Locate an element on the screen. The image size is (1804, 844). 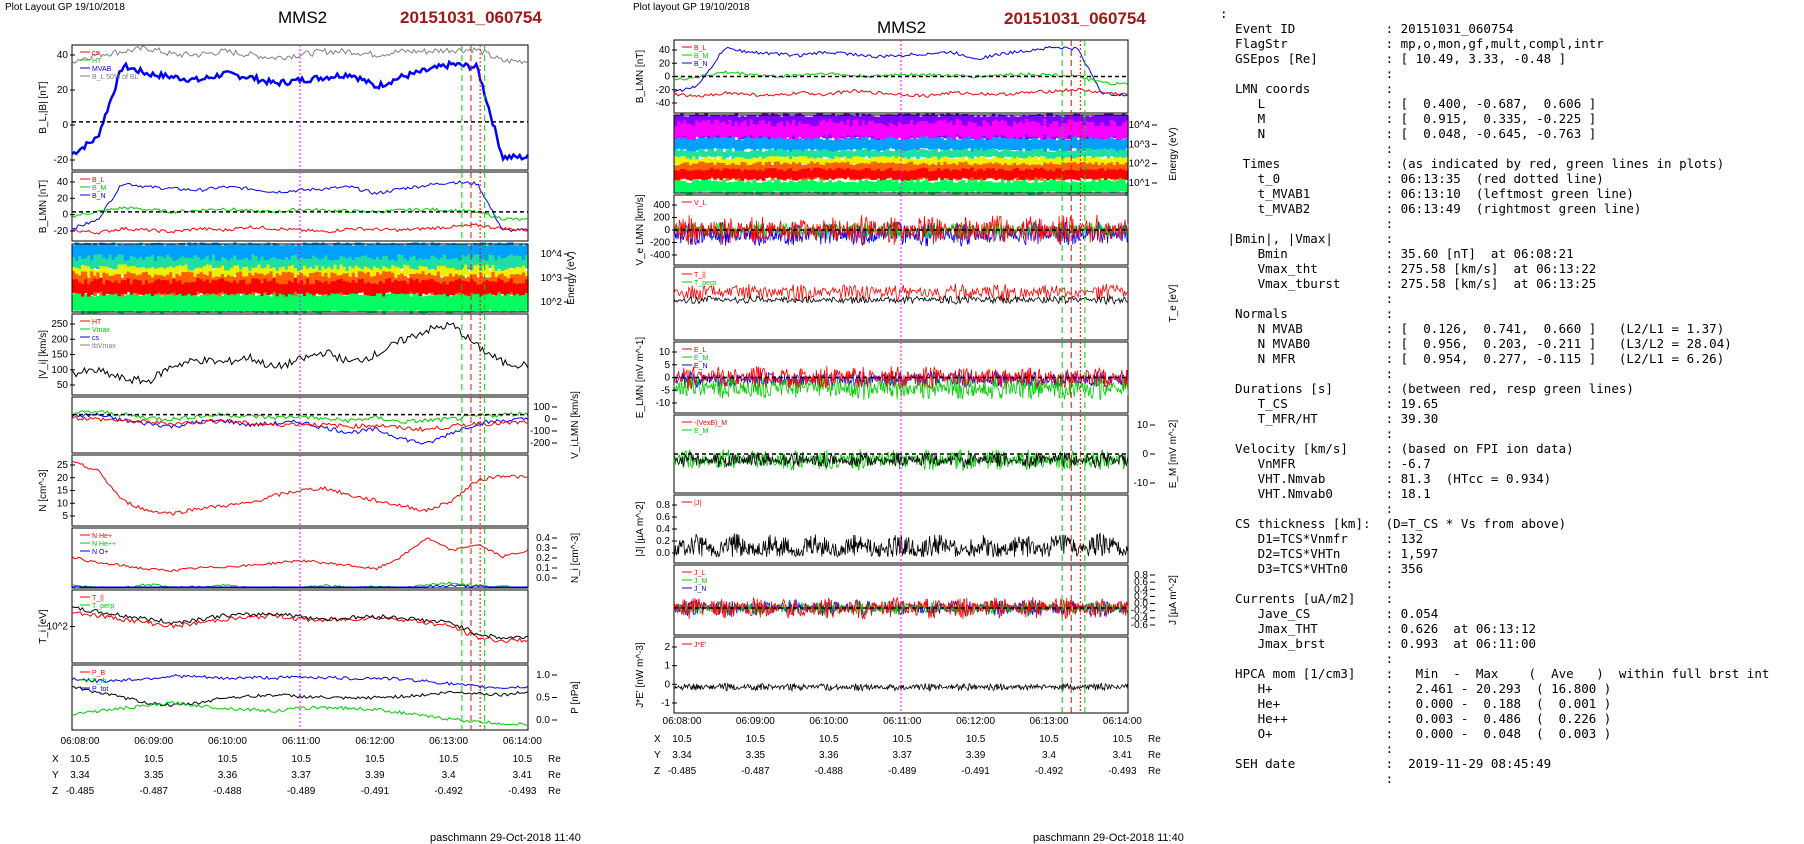
left-time-tick: 06:14:00 is located at coordinates (522, 741).